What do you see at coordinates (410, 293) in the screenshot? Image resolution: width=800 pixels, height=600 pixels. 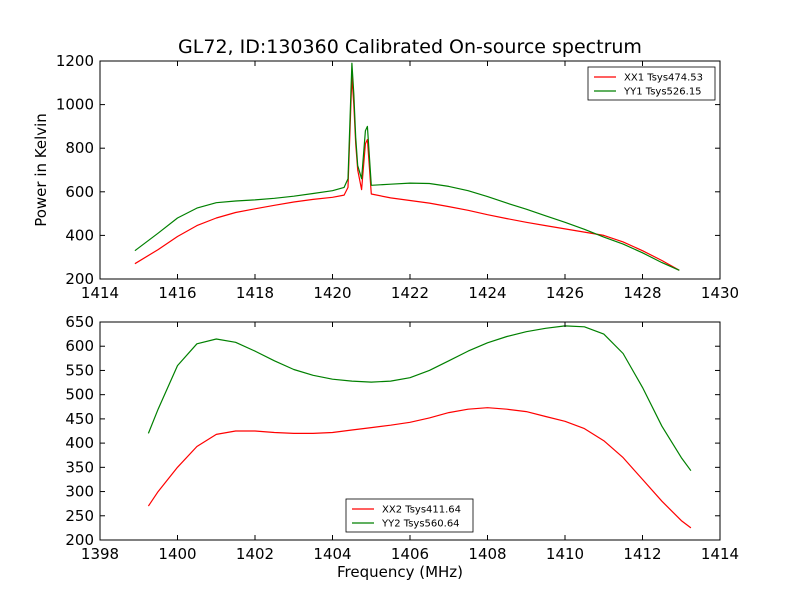 I see `x-tick-label: 1422` at bounding box center [410, 293].